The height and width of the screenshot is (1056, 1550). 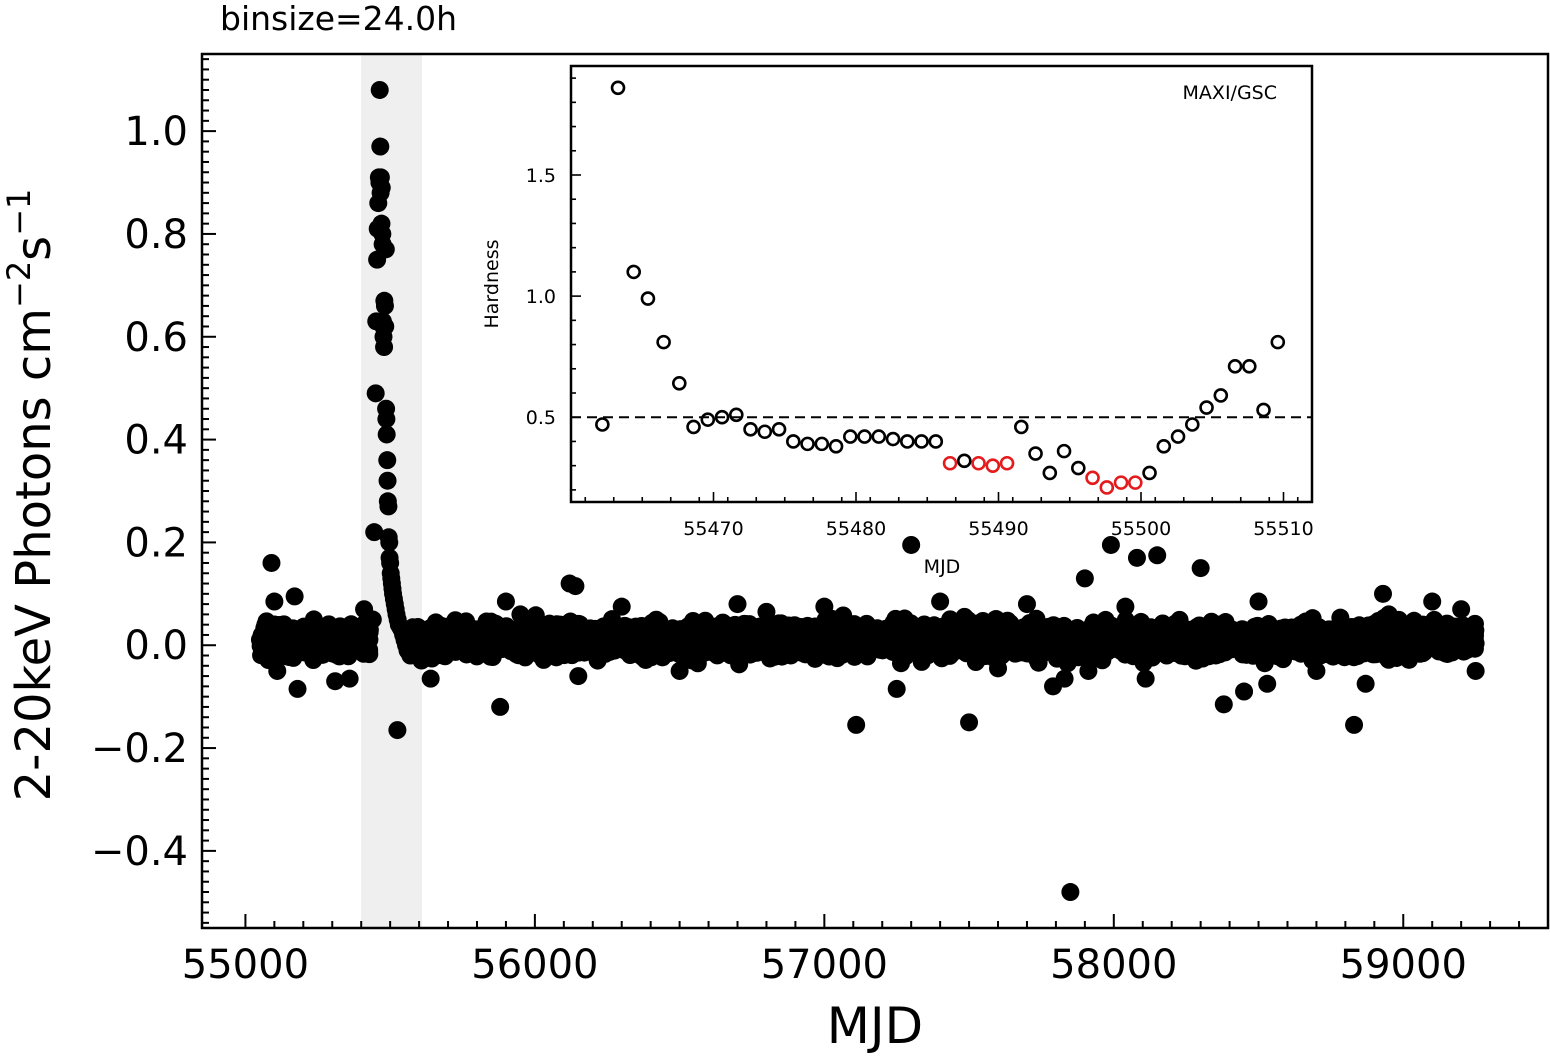 What do you see at coordinates (338, 19) in the screenshot?
I see `main-title: binsize=24.0h` at bounding box center [338, 19].